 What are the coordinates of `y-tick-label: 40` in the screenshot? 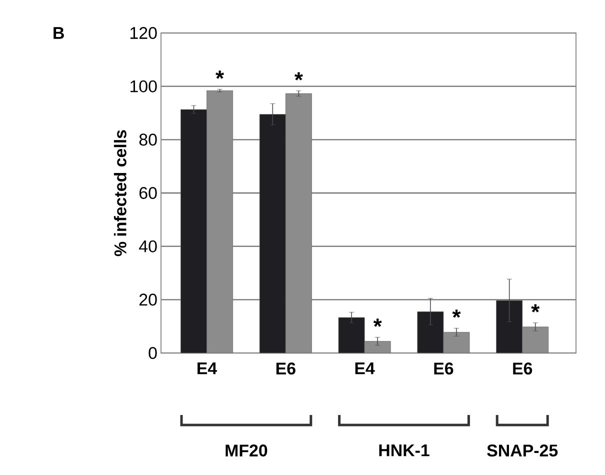 It's located at (148, 246).